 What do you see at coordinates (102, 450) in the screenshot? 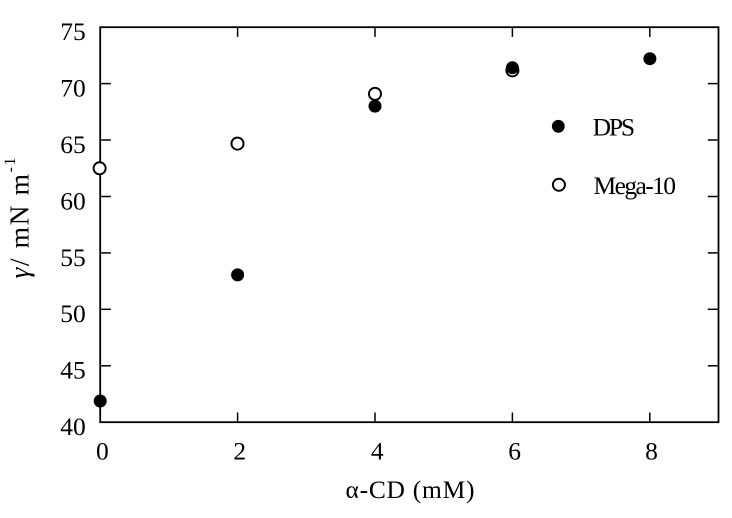
I see `svg-text: 0` at bounding box center [102, 450].